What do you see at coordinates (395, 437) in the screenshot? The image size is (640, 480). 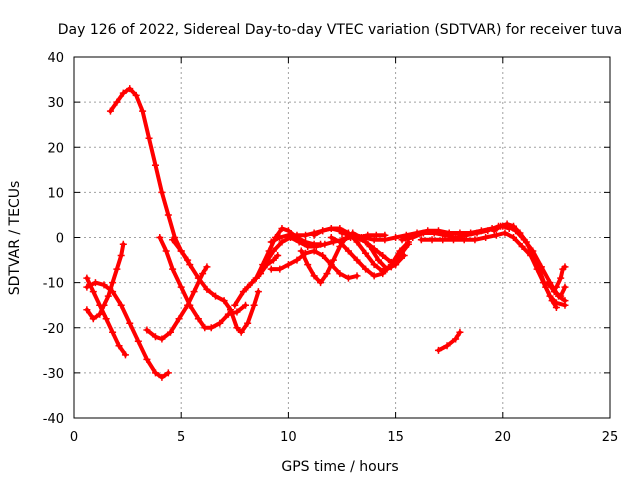 I see `x-tick-label: 15` at bounding box center [395, 437].